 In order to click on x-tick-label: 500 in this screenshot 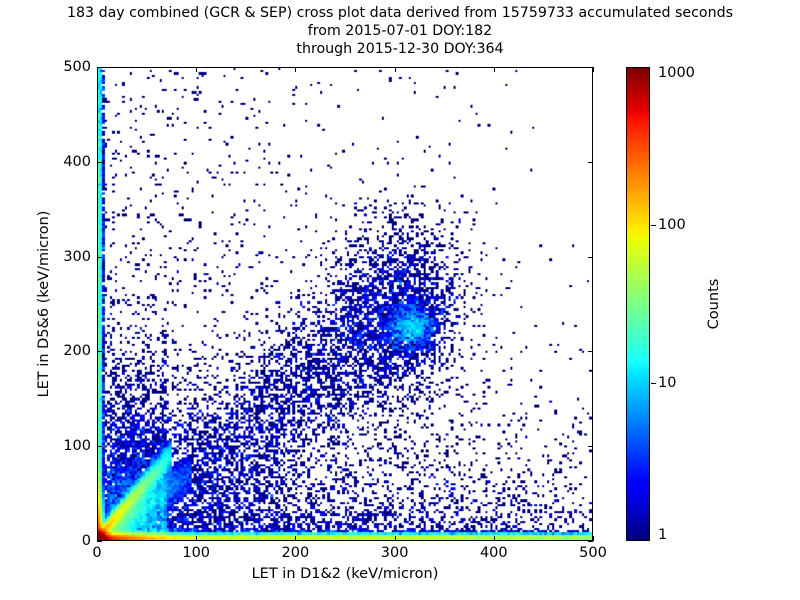, I will do `click(593, 553)`.